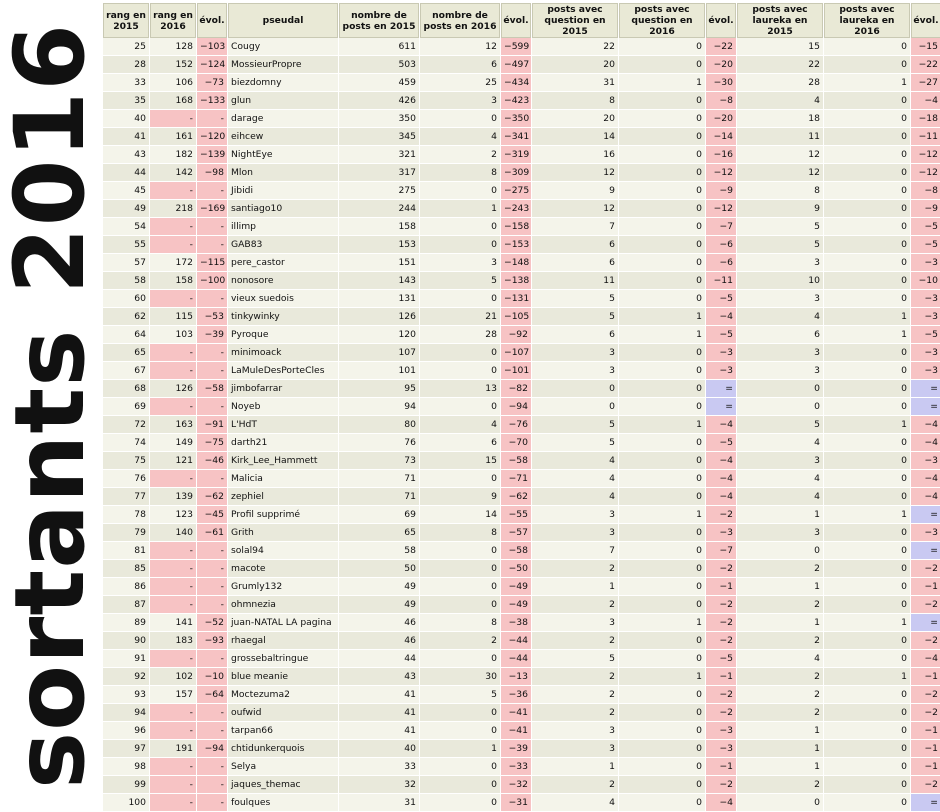  What do you see at coordinates (212, 281) in the screenshot?
I see `table-cell: −100` at bounding box center [212, 281].